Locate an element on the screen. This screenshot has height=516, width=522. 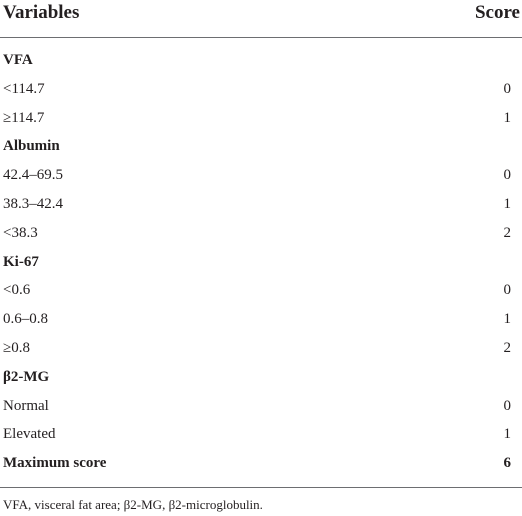
row-label: Albumin is located at coordinates (31, 146).